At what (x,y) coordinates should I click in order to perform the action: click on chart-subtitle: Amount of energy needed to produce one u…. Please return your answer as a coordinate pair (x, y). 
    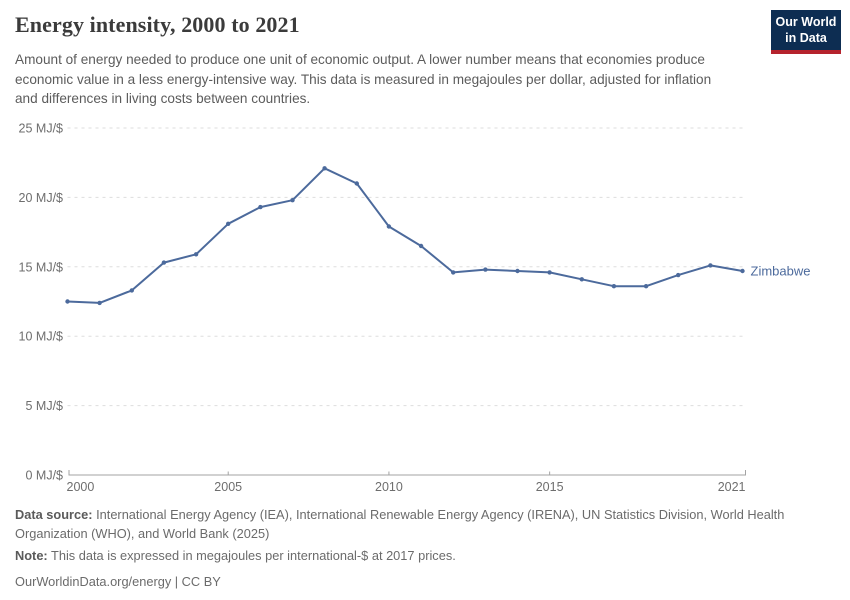
    Looking at the image, I should click on (363, 79).